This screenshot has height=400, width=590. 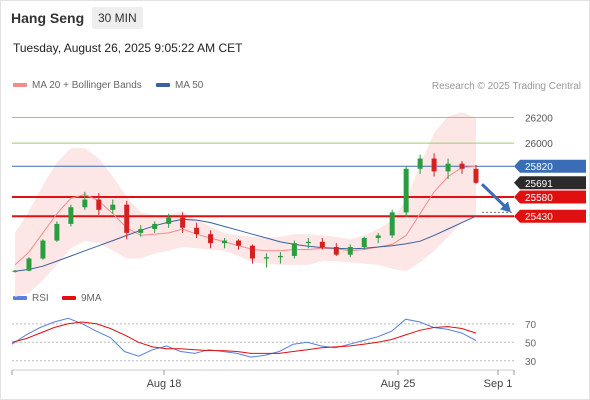 What do you see at coordinates (398, 384) in the screenshot?
I see `x-tick-label: Aug 25` at bounding box center [398, 384].